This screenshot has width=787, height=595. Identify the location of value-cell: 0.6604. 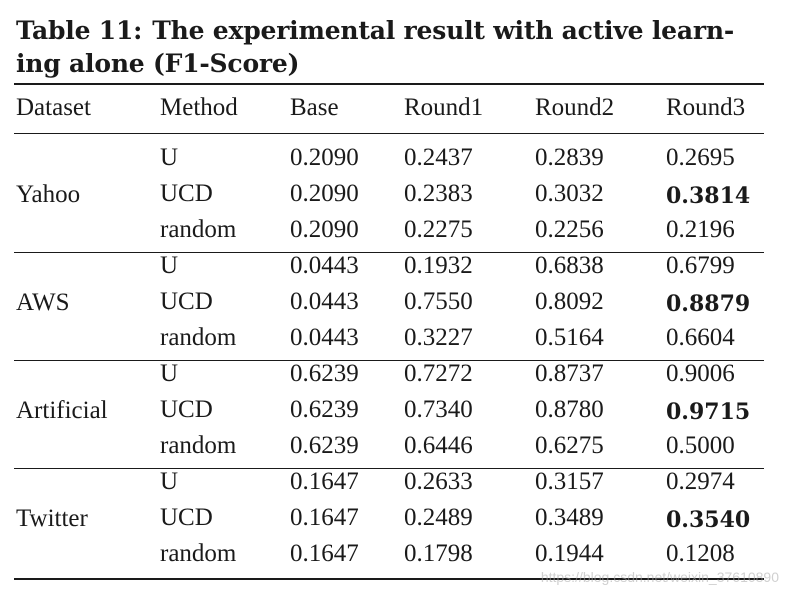
(700, 337).